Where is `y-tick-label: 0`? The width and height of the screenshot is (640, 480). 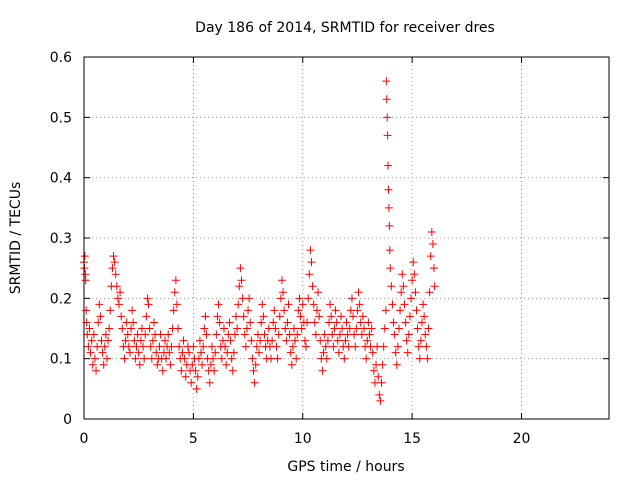 y-tick-label: 0 is located at coordinates (67, 420).